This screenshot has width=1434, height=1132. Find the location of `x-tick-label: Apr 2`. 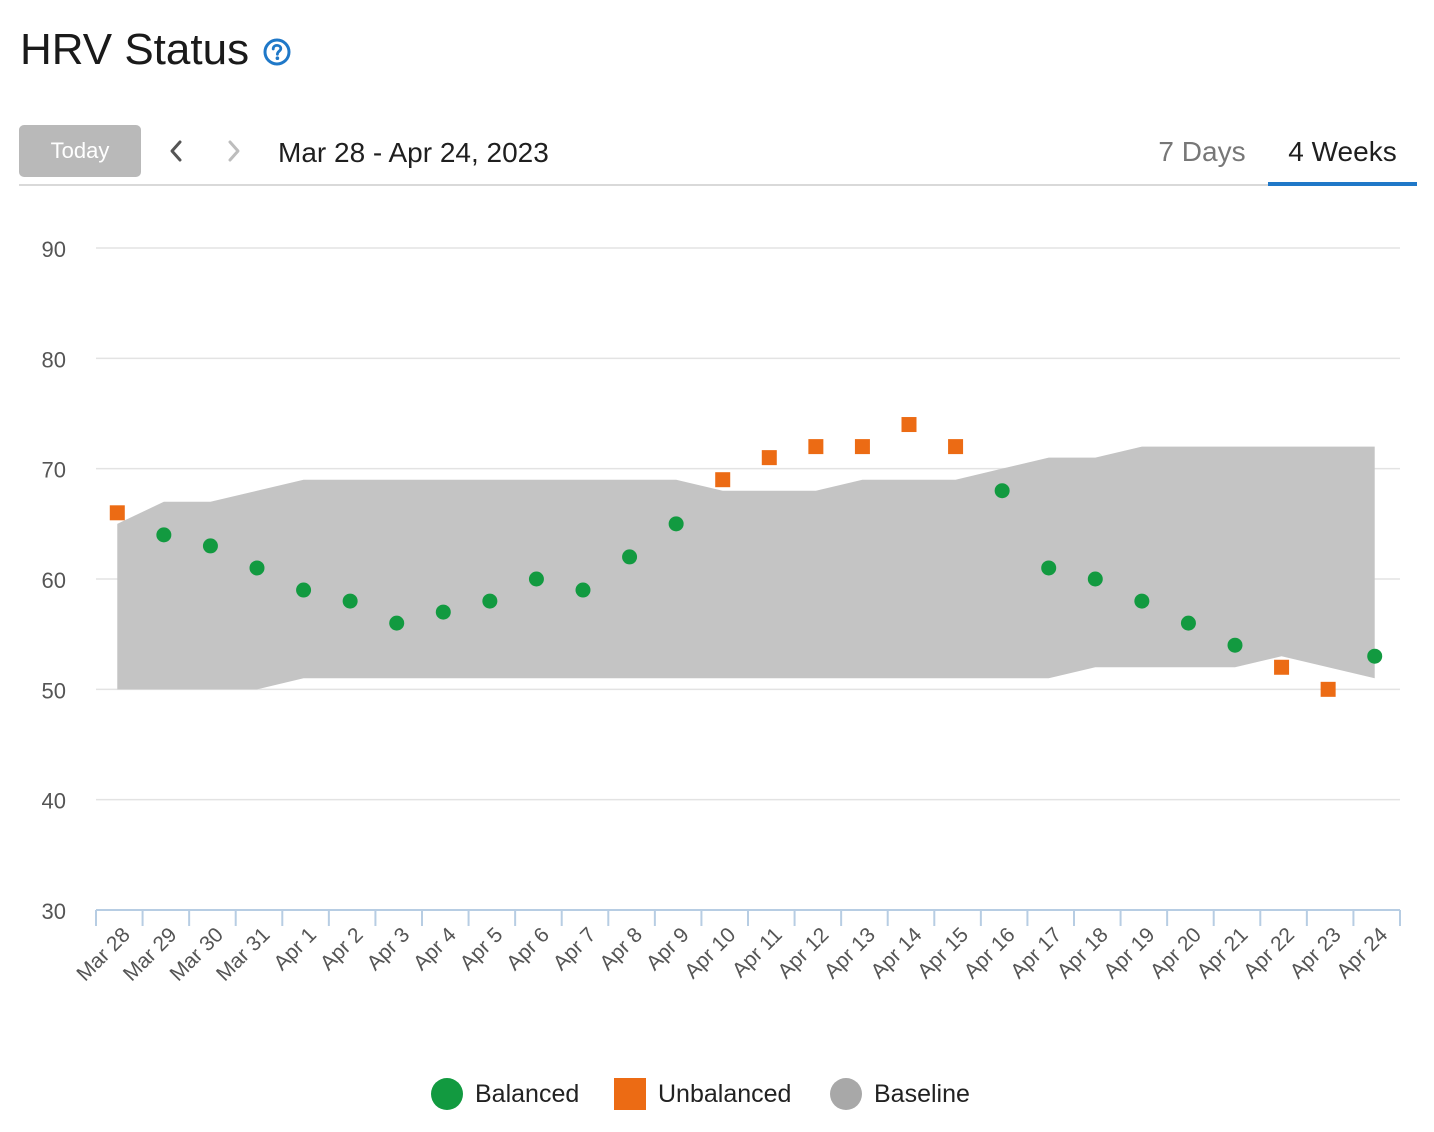

x-tick-label: Apr 2 is located at coordinates (342, 949).